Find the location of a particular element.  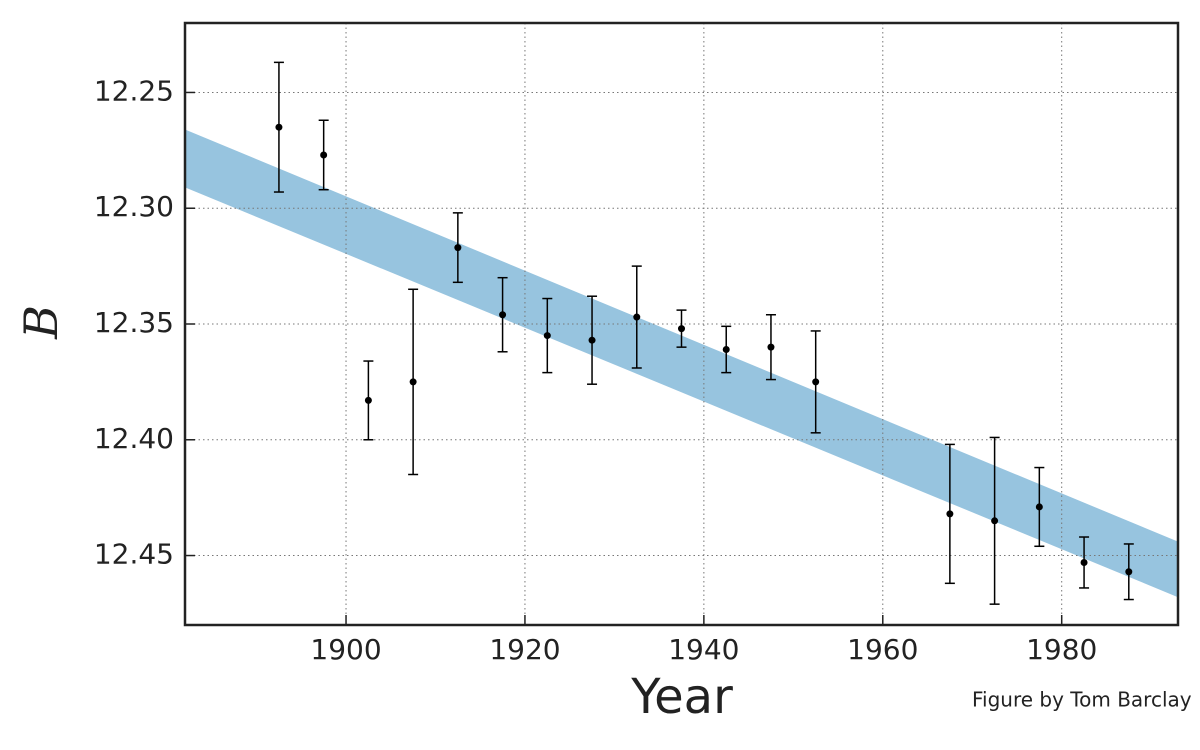

x-tick-label: 1960 is located at coordinates (882, 649).